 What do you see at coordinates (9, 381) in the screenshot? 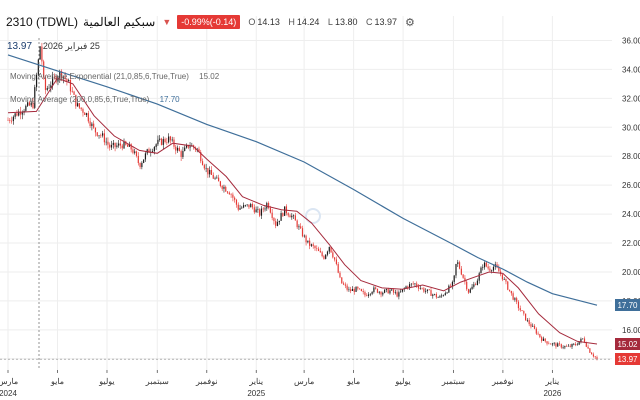
I see `x-tick-label: مارس` at bounding box center [9, 381].